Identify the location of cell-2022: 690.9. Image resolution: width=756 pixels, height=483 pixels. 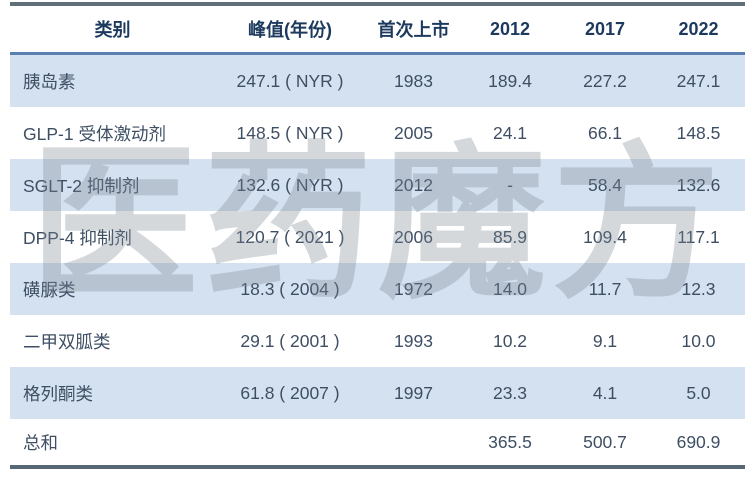
(698, 441).